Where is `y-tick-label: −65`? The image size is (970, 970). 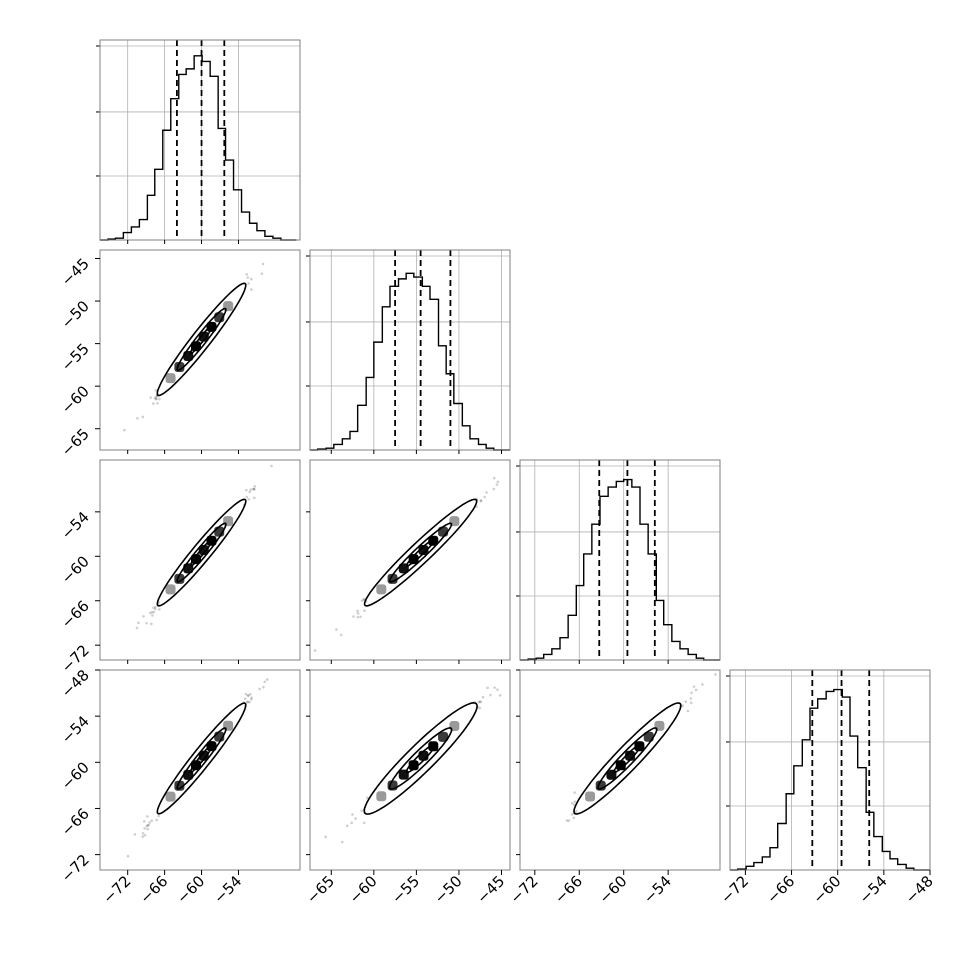
y-tick-label: −65 is located at coordinates (75, 442).